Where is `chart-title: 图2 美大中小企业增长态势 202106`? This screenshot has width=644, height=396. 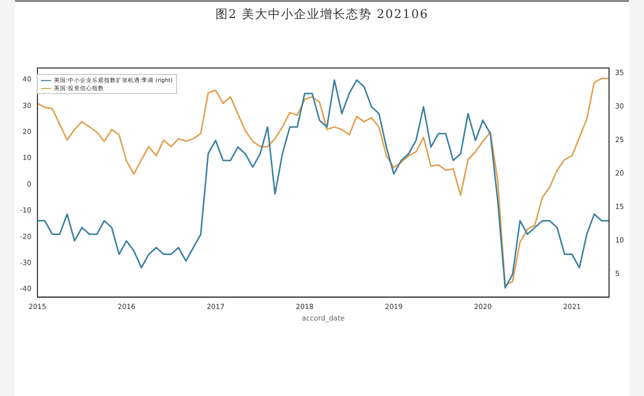 chart-title: 图2 美大中小企业增长态势 202106 is located at coordinates (322, 14).